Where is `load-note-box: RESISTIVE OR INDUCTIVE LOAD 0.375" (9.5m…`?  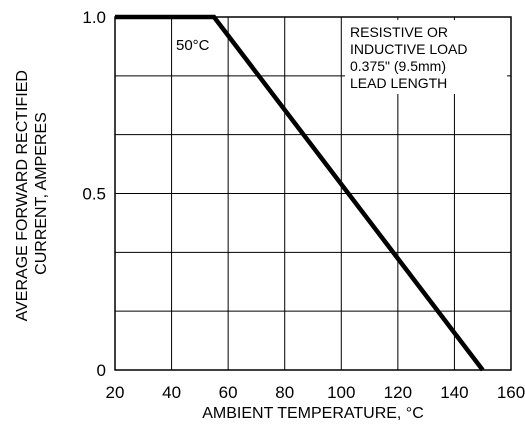
load-note-box: RESISTIVE OR INDUCTIVE LOAD 0.375" (9.5m… is located at coordinates (426, 57).